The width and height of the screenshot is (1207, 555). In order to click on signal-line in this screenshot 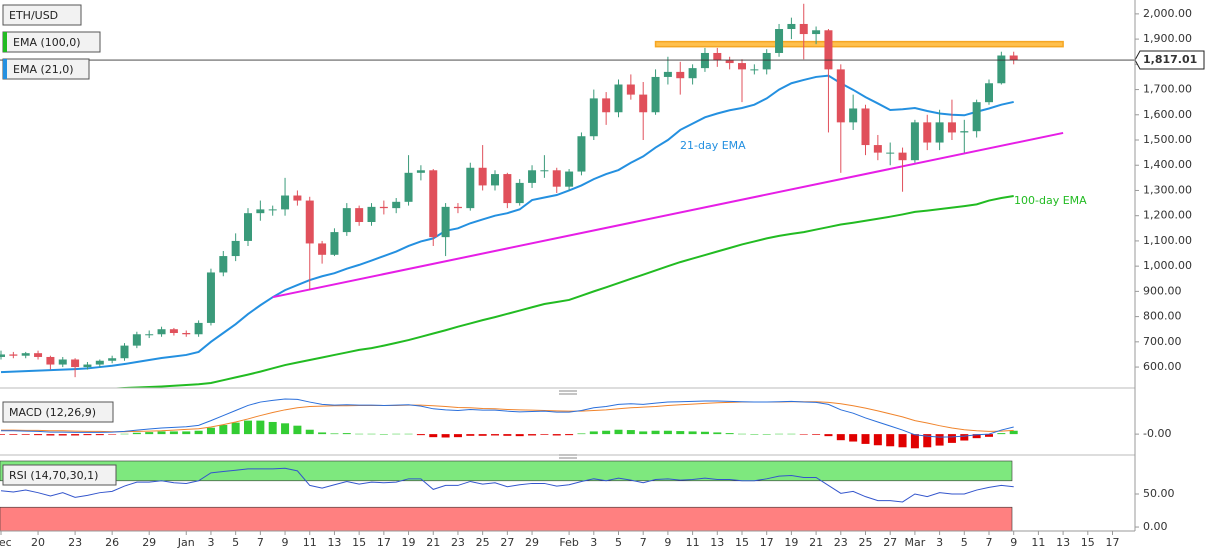, I will do `click(507, 417)`.